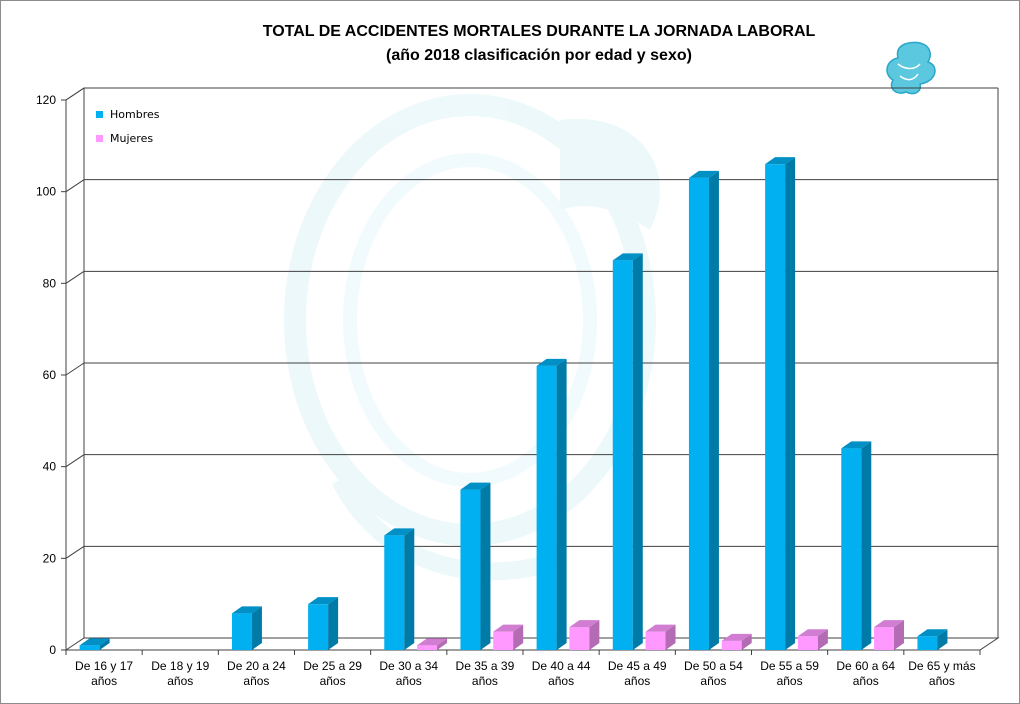 Image resolution: width=1020 pixels, height=704 pixels. What do you see at coordinates (485, 666) in the screenshot?
I see `x-tick-label: De 35 a 39` at bounding box center [485, 666].